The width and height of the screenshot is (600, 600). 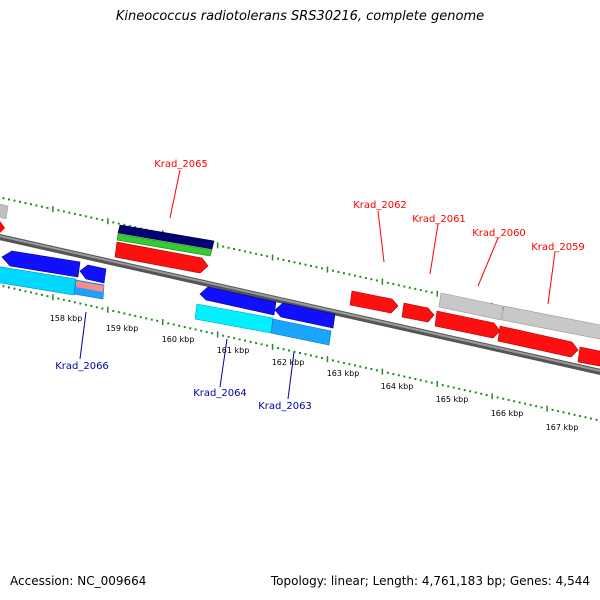 I want to click on gene-feature-krad-2060-red, so click(x=467, y=324).